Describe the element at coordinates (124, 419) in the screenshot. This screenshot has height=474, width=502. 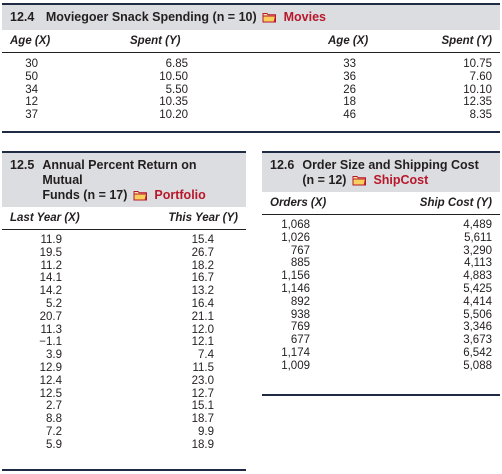
I see `table-row: 8.8 18.7` at that location.